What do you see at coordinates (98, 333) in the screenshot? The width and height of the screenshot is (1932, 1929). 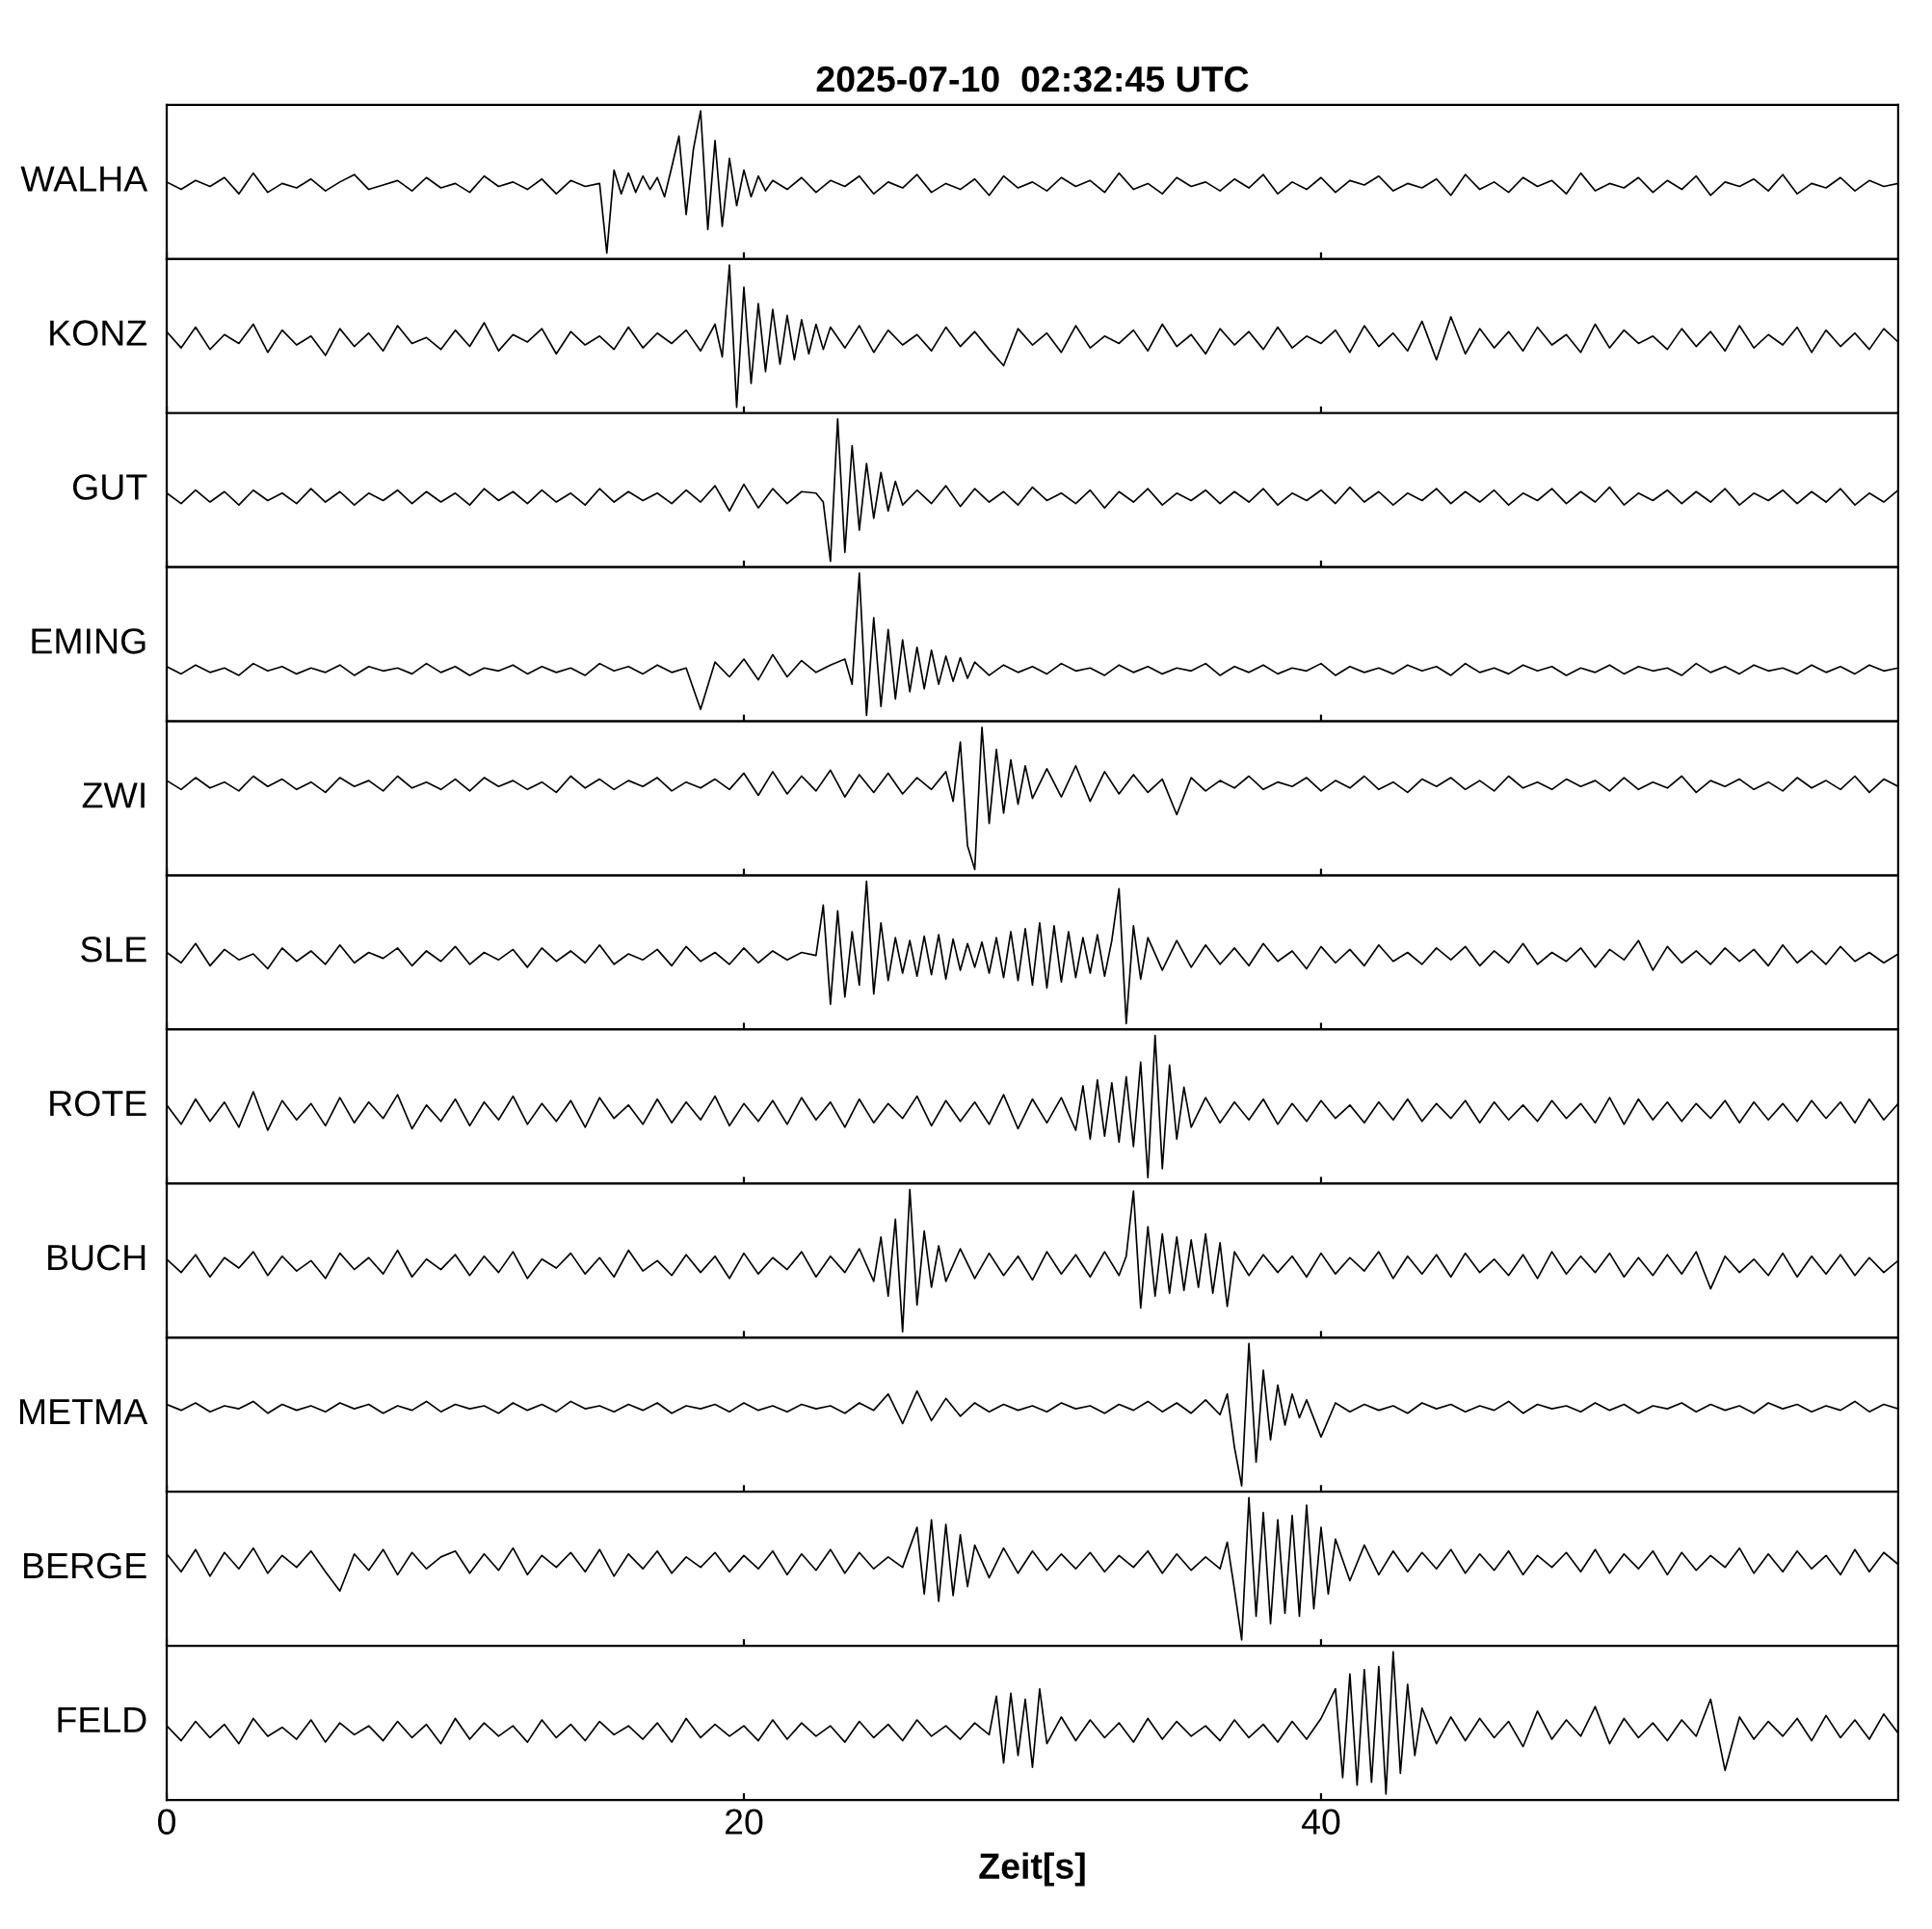 I see `y-axis-title: KONZ` at bounding box center [98, 333].